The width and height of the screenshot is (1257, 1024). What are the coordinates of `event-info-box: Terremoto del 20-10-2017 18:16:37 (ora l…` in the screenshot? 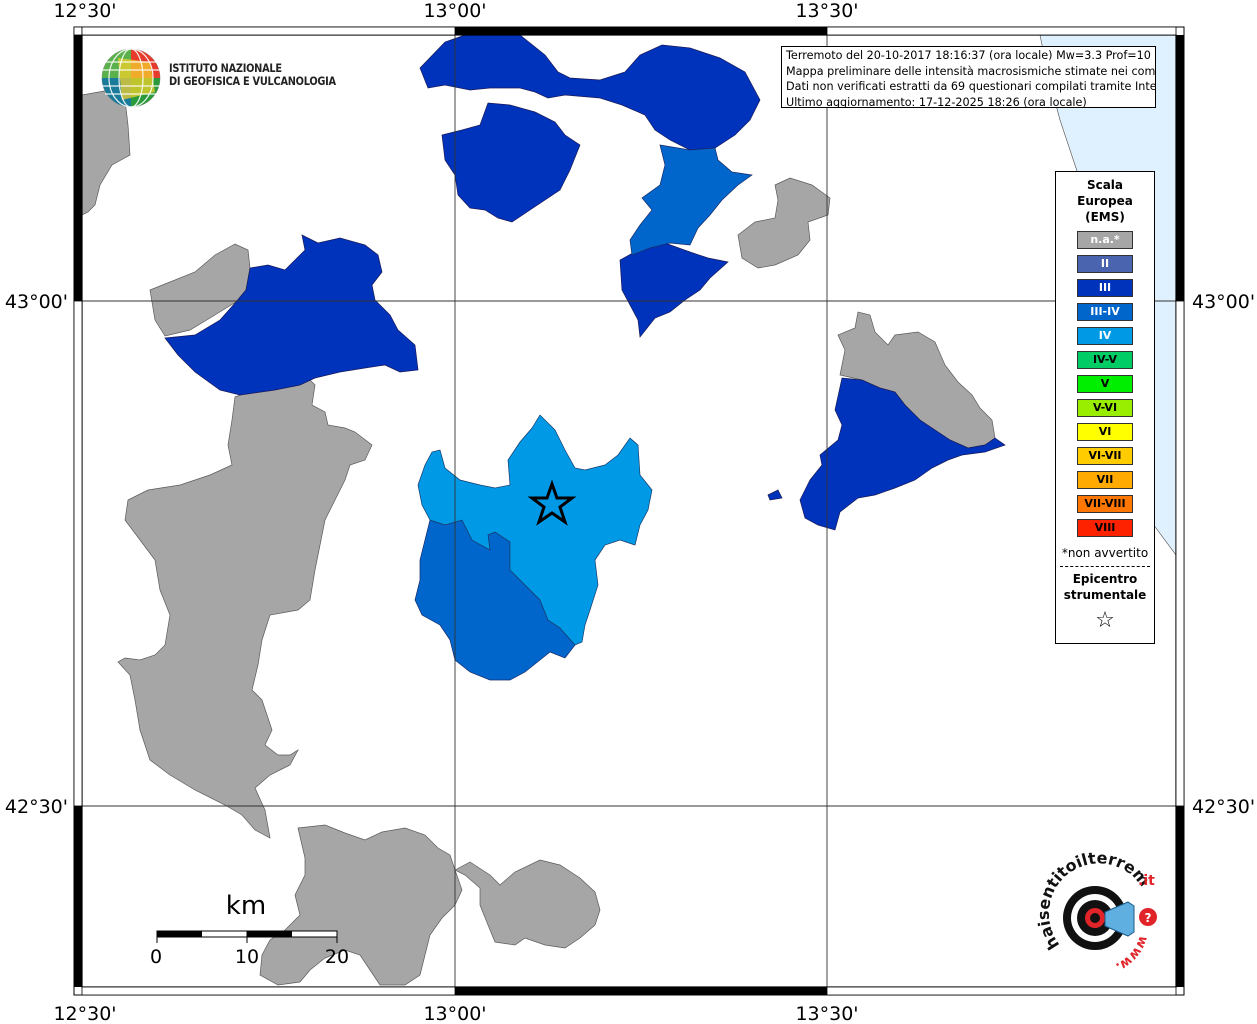 It's located at (968, 77).